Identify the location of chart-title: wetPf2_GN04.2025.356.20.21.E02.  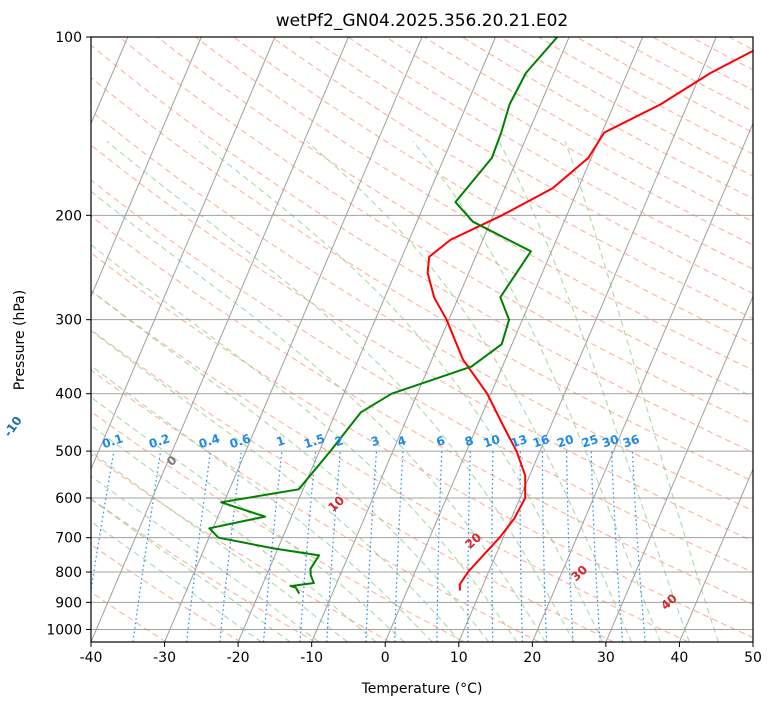
(422, 21).